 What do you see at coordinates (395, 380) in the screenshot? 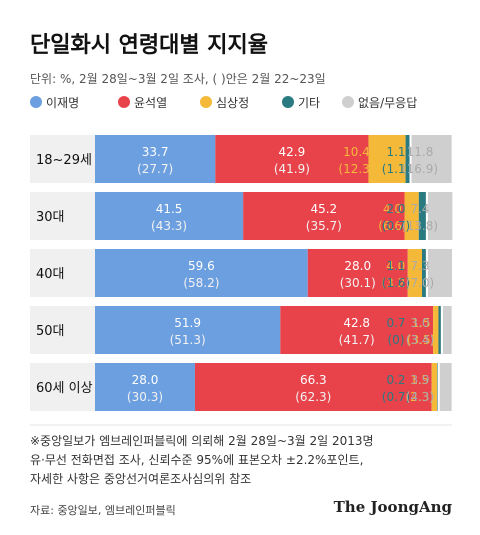
I see `data-label: 0.2` at bounding box center [395, 380].